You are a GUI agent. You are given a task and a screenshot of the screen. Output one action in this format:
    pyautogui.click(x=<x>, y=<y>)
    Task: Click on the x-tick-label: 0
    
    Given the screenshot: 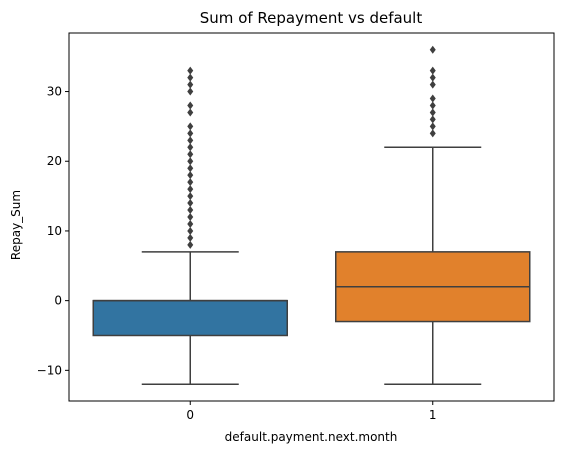 What is the action you would take?
    pyautogui.click(x=190, y=415)
    